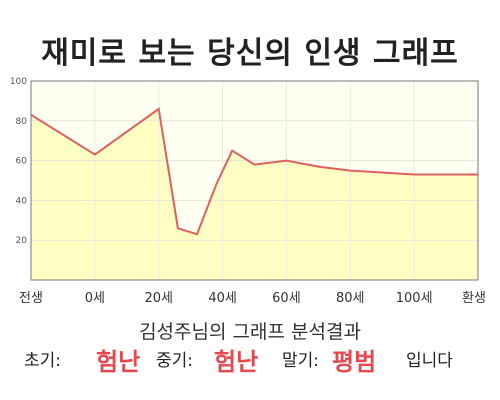 The width and height of the screenshot is (500, 400). What do you see at coordinates (474, 298) in the screenshot?
I see `x-tick-label: 환생` at bounding box center [474, 298].